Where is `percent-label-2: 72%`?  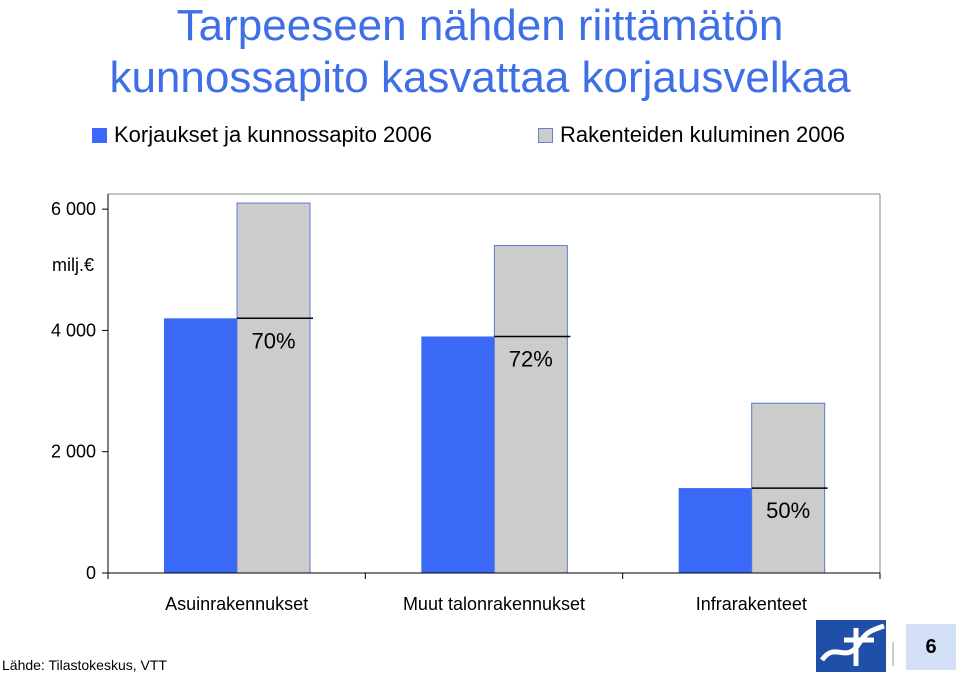
percent-label-2: 72% is located at coordinates (531, 359).